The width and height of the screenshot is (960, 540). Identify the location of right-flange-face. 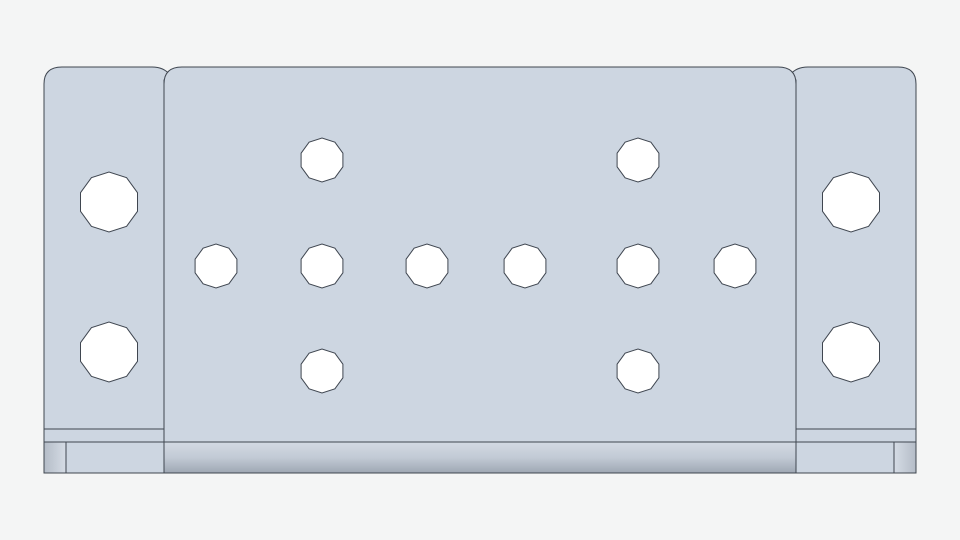
(853, 254).